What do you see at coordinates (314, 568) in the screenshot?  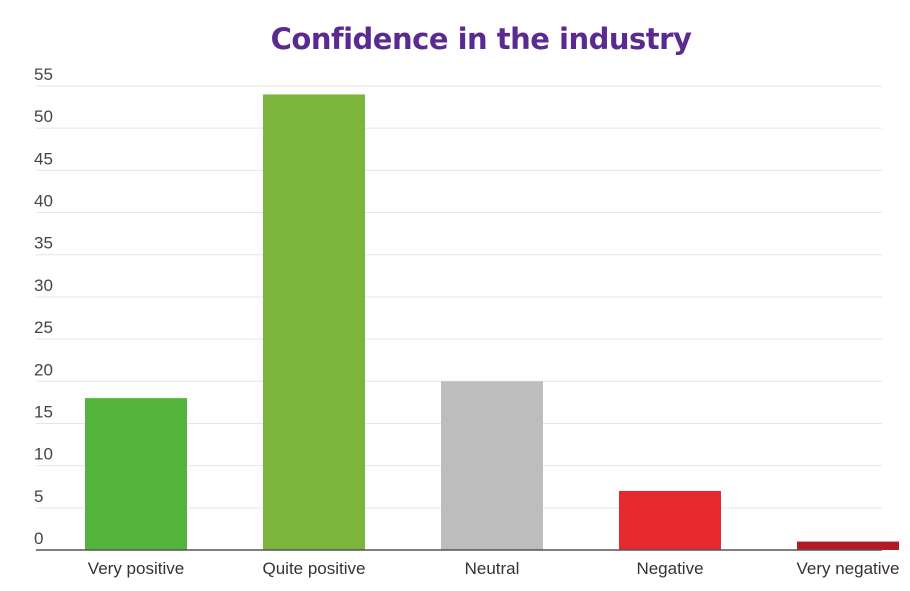 I see `x-tick-label-quite-positive: Quite positive` at bounding box center [314, 568].